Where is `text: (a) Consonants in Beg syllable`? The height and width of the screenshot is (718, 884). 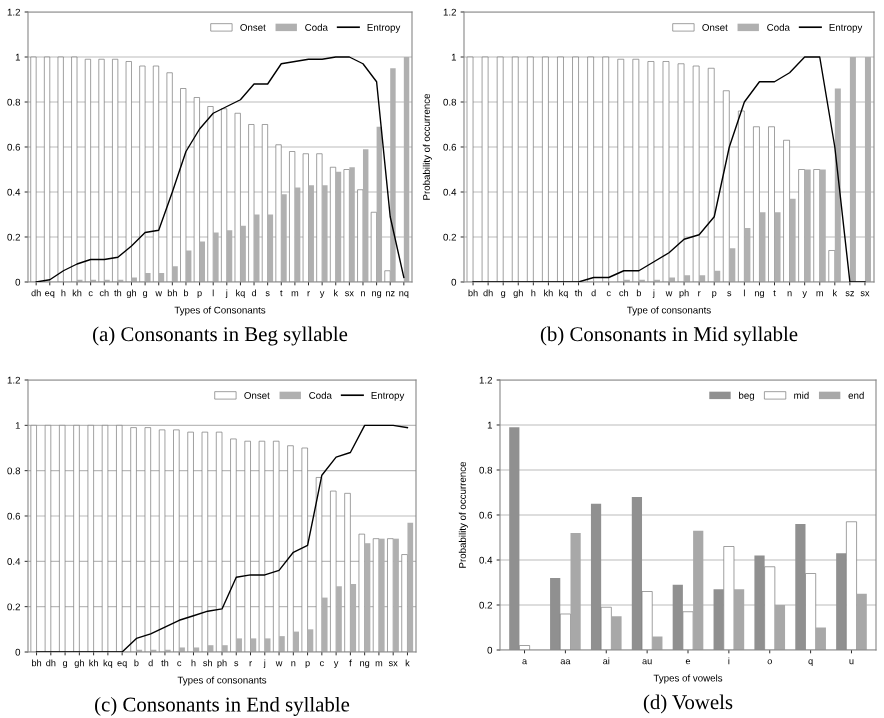
text: (a) Consonants in Beg syllable is located at coordinates (220, 336).